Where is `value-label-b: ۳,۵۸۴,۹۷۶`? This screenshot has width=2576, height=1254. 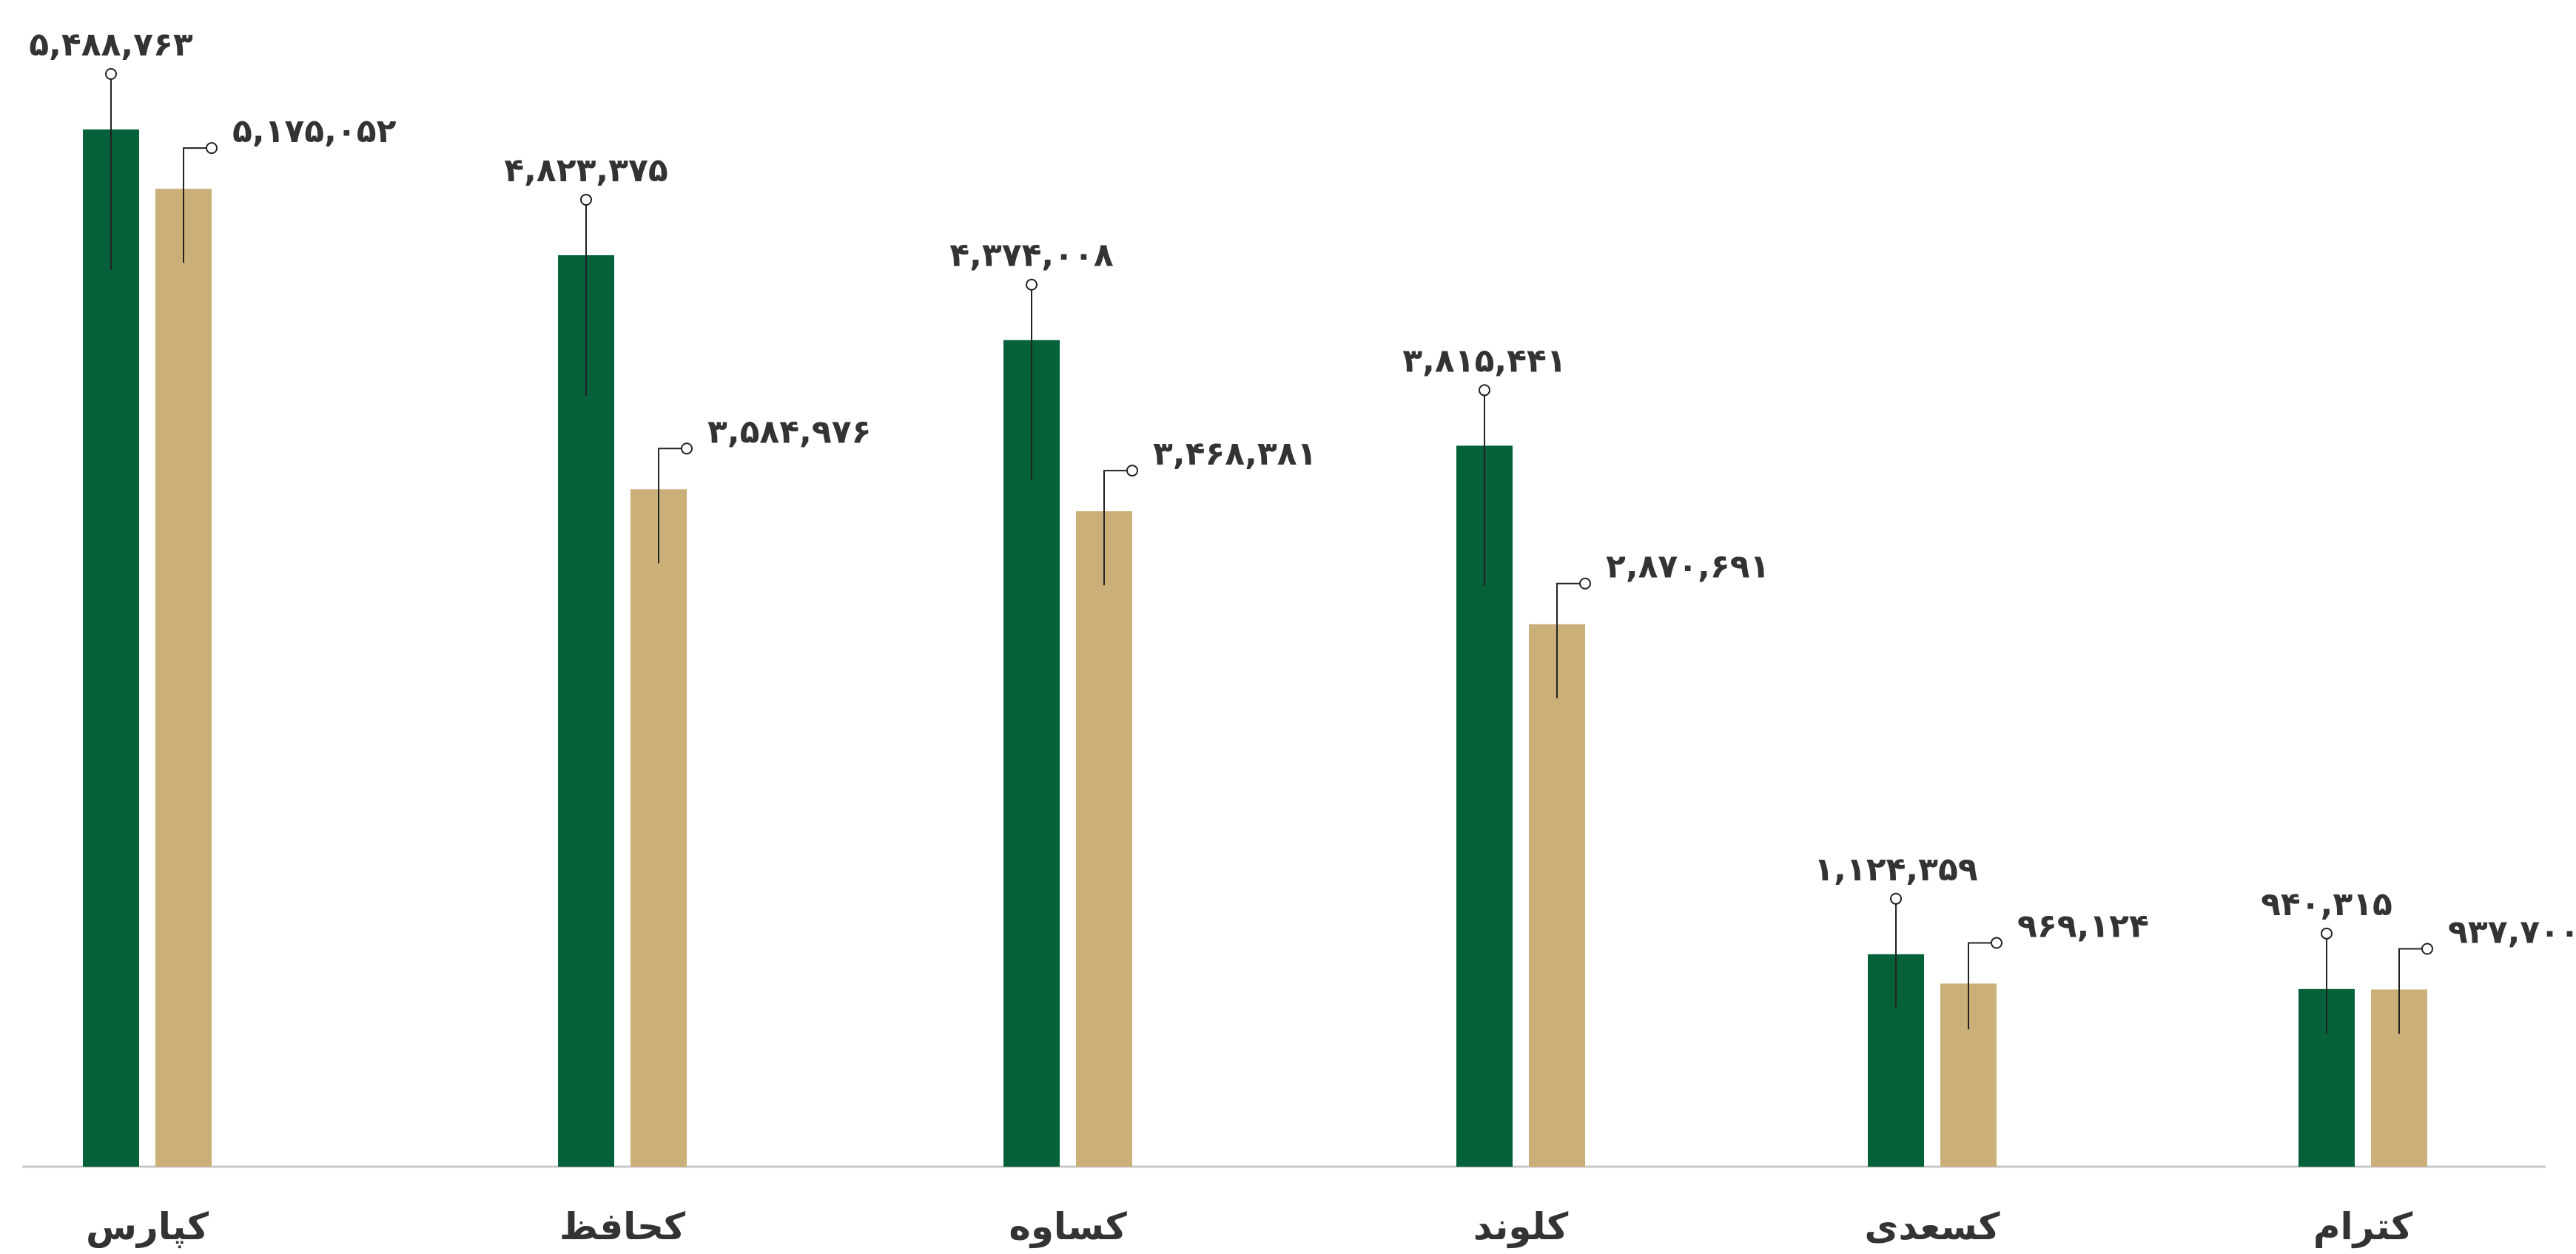 value-label-b: ۳,۵۸۴,۹۷۶ is located at coordinates (789, 432).